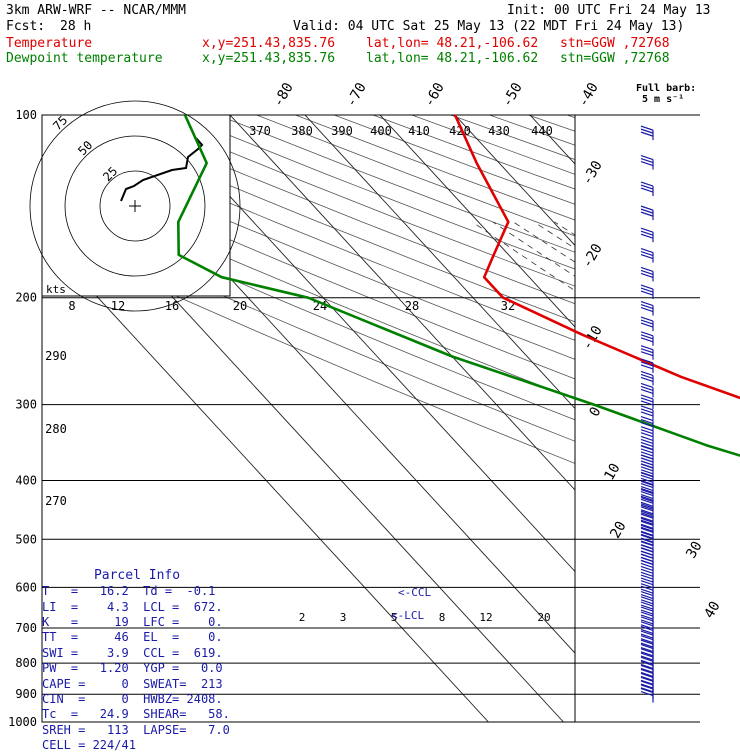 The width and height of the screenshot is (740, 754). What do you see at coordinates (136, 730) in the screenshot?
I see `parcel-info-row: SREH = 113 LAPSE= 7.0` at bounding box center [136, 730].